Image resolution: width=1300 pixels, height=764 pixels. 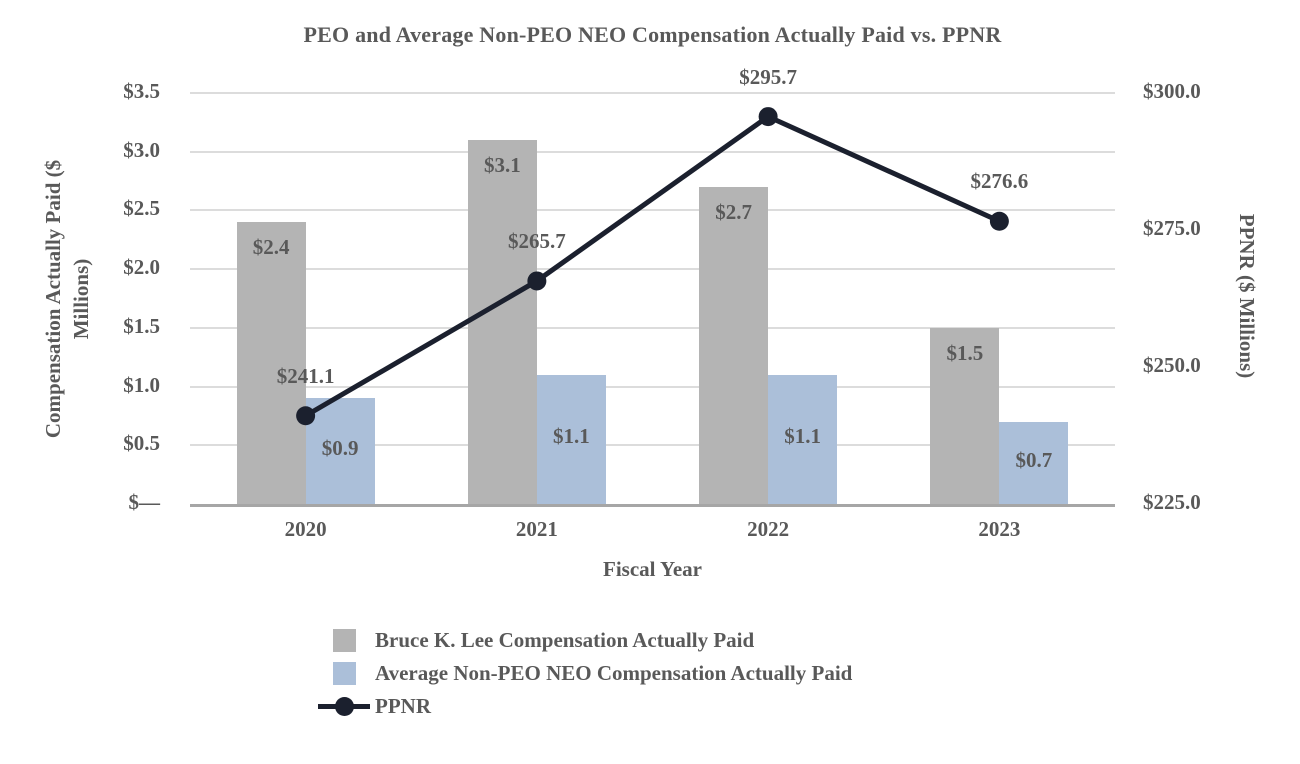 I want to click on left-axis-tick: $—, so click(x=144, y=502).